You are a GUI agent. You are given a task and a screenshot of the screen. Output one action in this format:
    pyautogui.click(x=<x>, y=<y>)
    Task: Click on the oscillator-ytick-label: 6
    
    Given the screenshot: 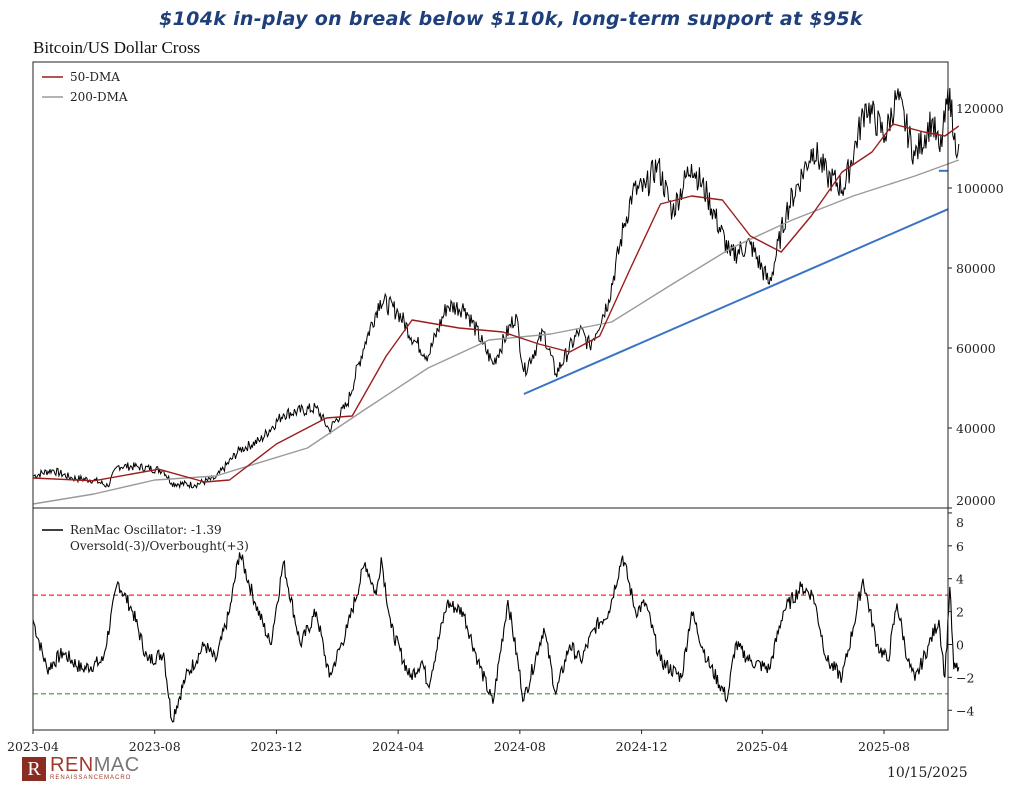 What is the action you would take?
    pyautogui.click(x=960, y=546)
    